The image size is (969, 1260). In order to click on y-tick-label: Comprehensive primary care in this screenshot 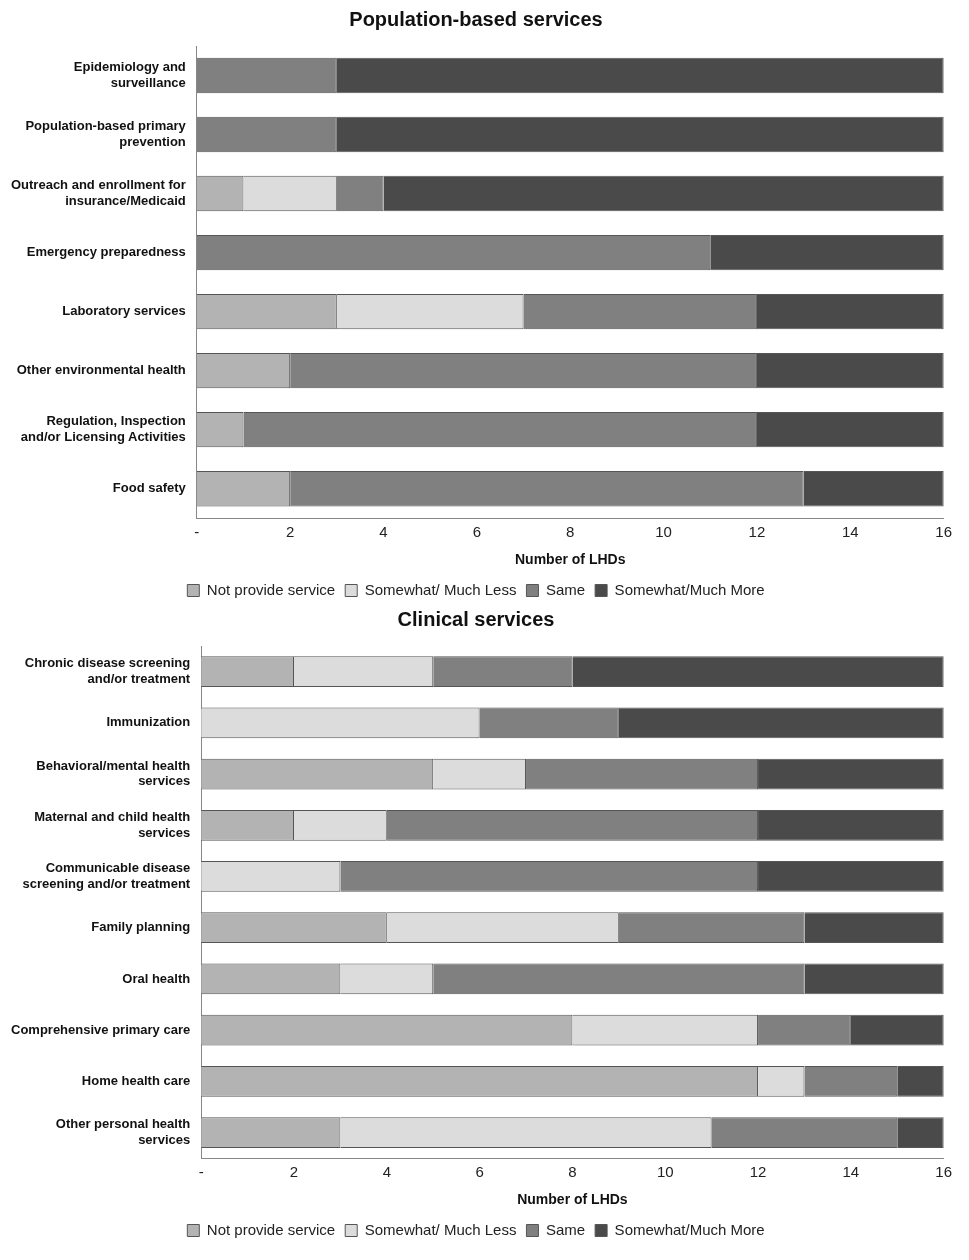, I will do `click(100, 1029)`.